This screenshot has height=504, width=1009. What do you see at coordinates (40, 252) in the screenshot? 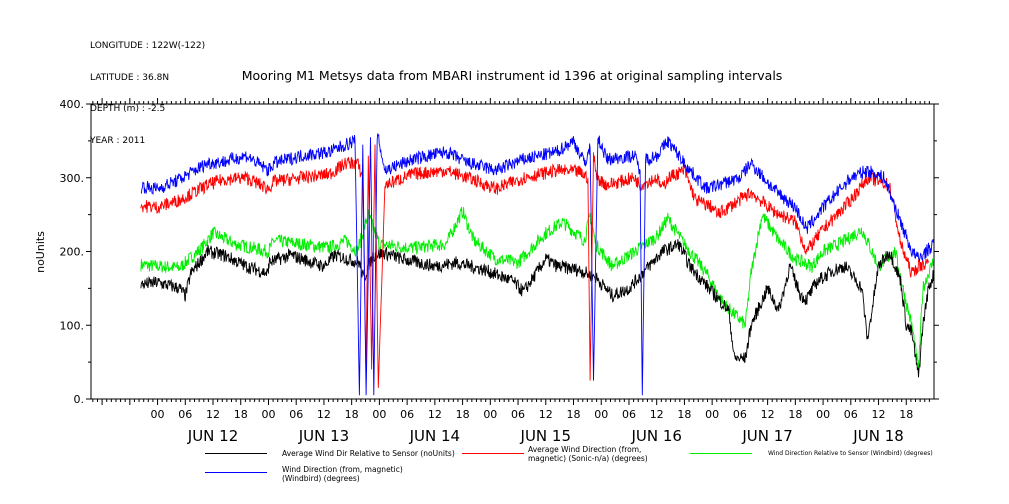
I see `y-axis-label: noUnits` at bounding box center [40, 252].